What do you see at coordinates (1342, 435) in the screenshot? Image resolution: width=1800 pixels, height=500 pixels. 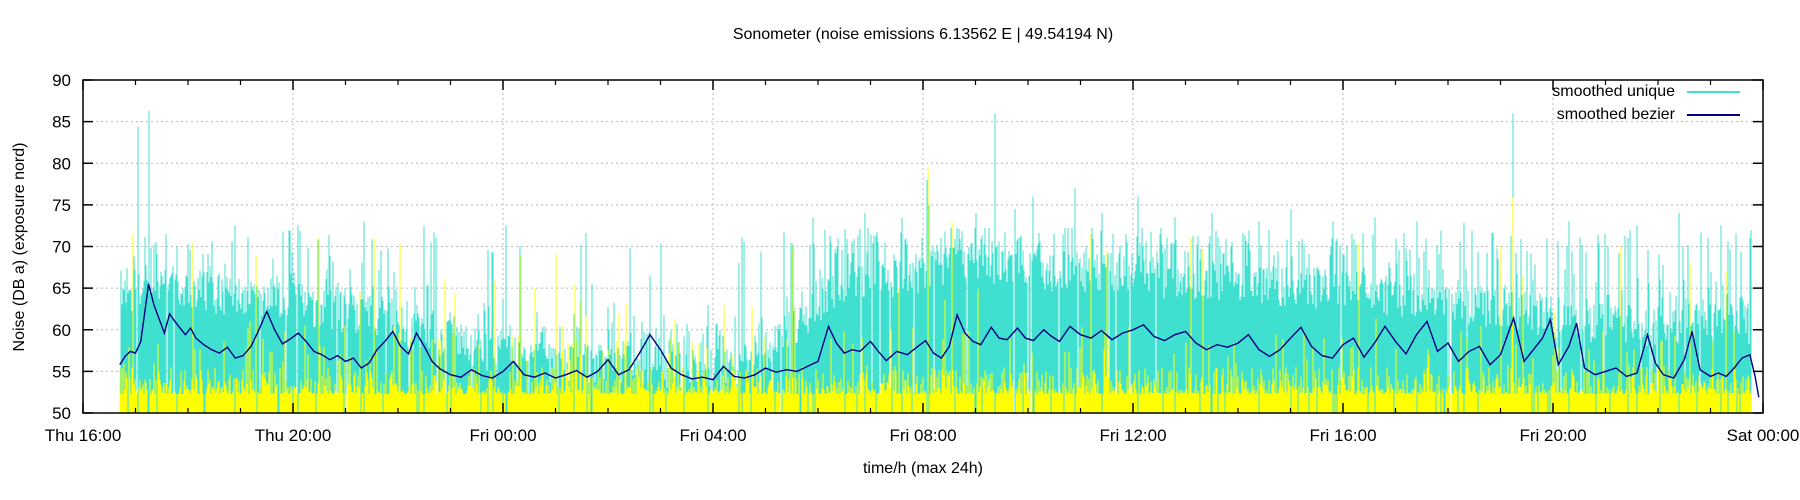 I see `x-tick-label: Fri 16:00` at bounding box center [1342, 435].